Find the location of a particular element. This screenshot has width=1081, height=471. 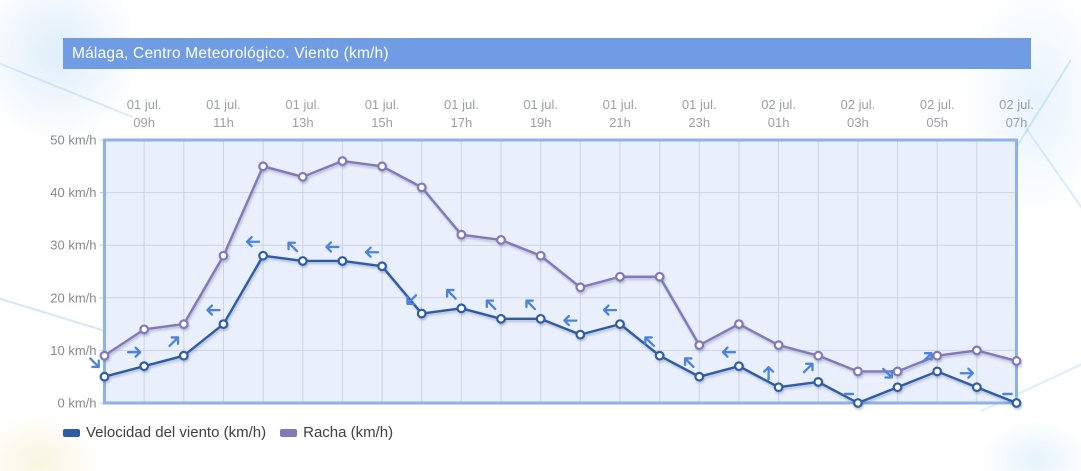

svg-text: 01h is located at coordinates (779, 122).